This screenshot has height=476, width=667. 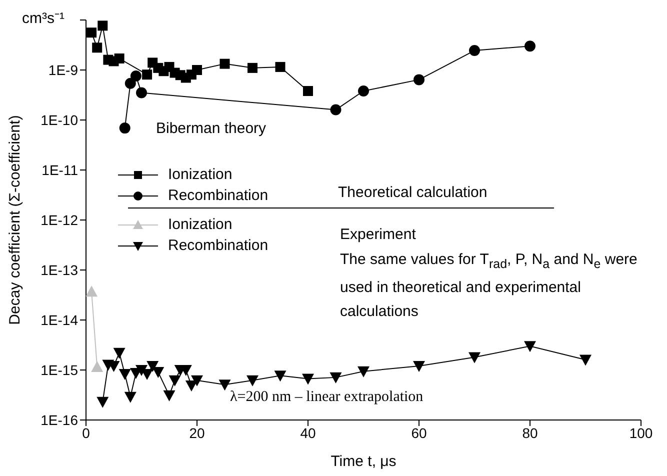 What do you see at coordinates (530, 432) in the screenshot?
I see `x-tick-label: 80` at bounding box center [530, 432].